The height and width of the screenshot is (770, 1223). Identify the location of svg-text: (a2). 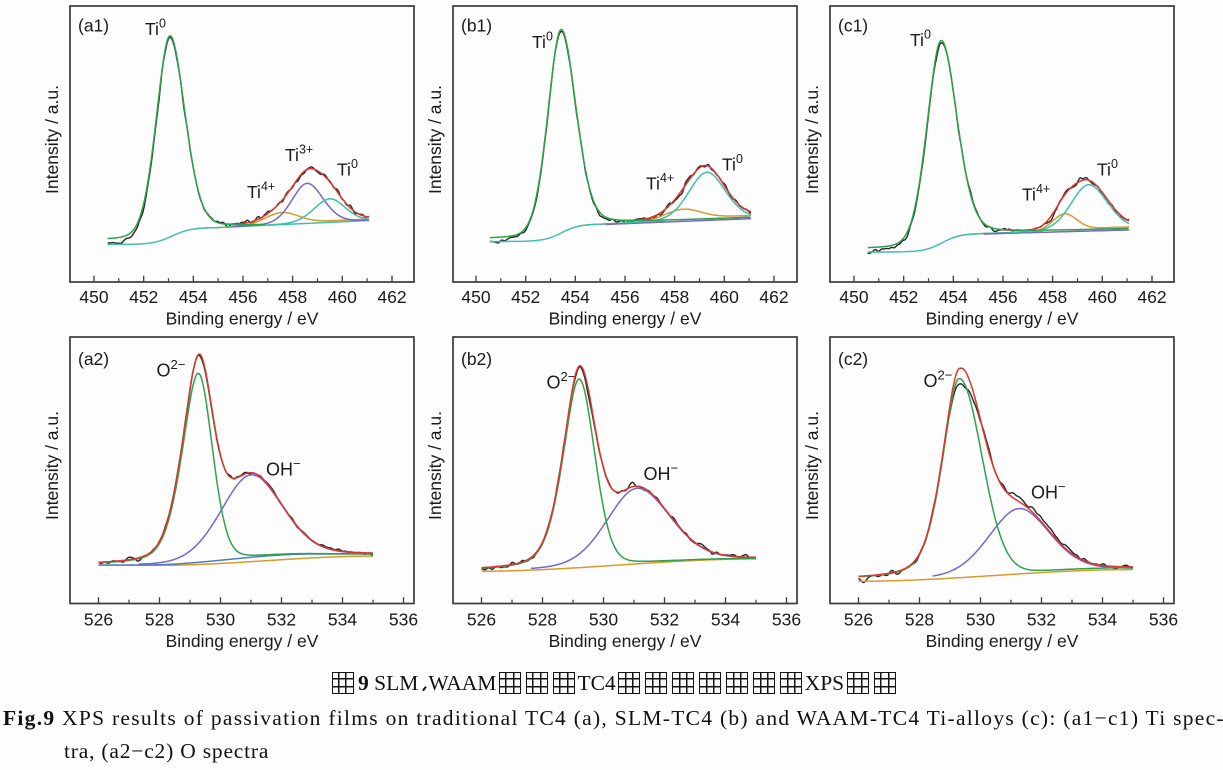
(93, 359).